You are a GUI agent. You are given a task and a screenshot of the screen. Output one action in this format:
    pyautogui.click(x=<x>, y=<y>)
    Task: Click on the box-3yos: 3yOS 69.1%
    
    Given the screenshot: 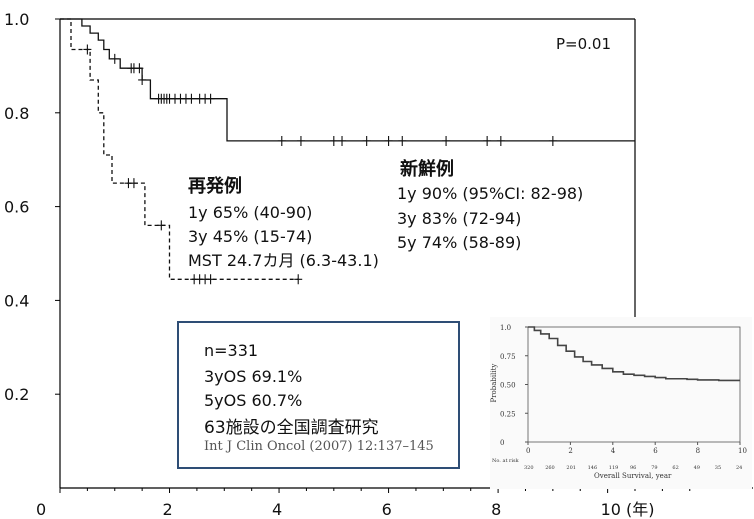 What is the action you would take?
    pyautogui.click(x=253, y=376)
    